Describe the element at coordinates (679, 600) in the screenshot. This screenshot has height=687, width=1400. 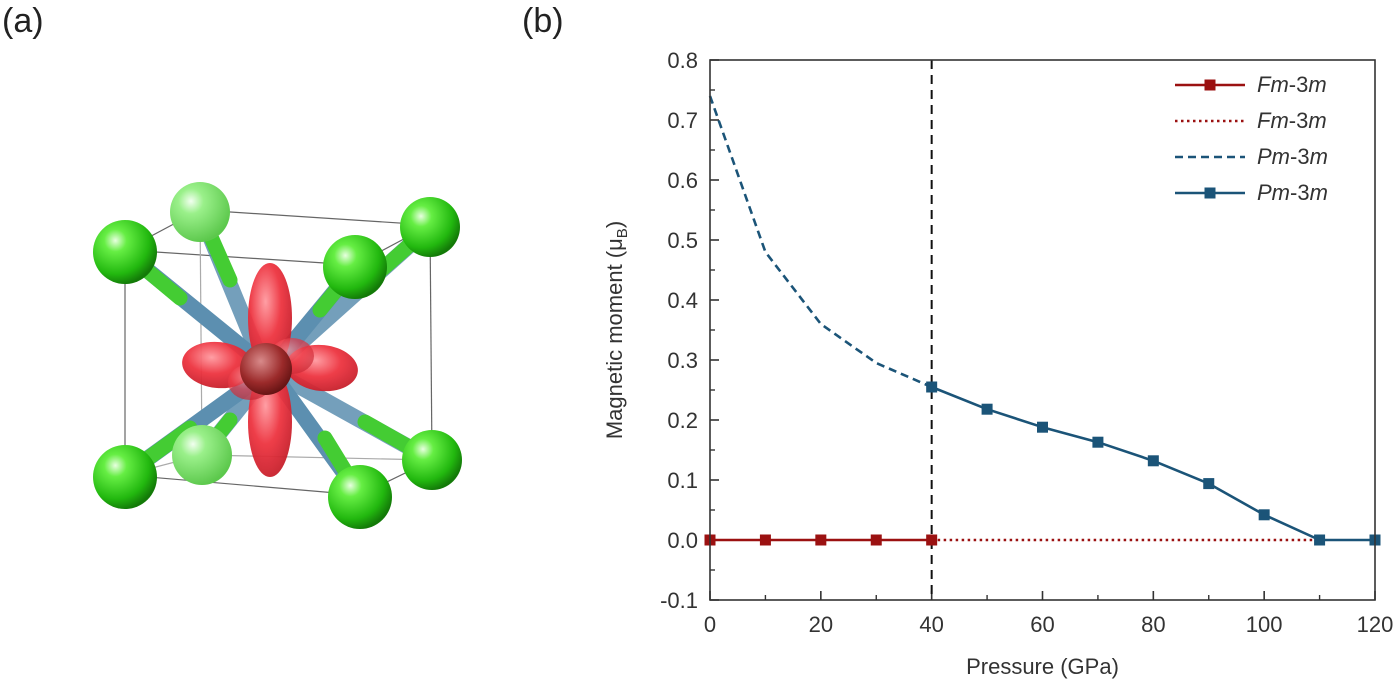
I see `y-tick-label: -0.1` at that location.